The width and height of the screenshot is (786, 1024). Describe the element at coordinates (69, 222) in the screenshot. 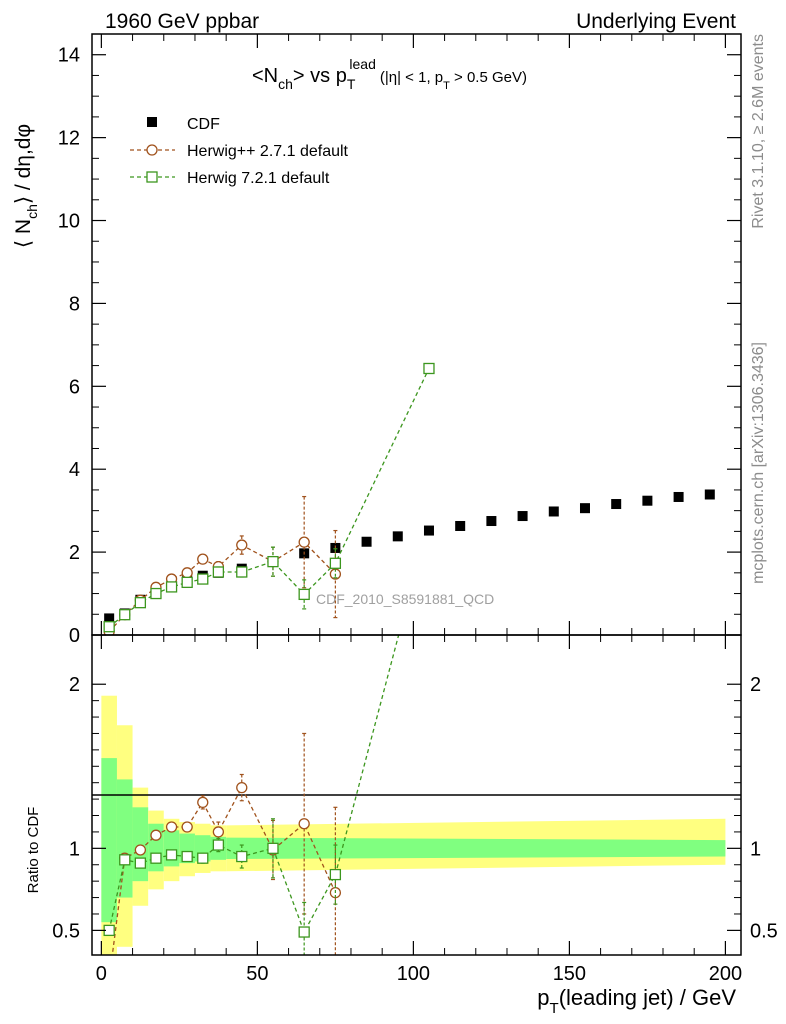

I see `top-ytick-label-5: 10` at that location.